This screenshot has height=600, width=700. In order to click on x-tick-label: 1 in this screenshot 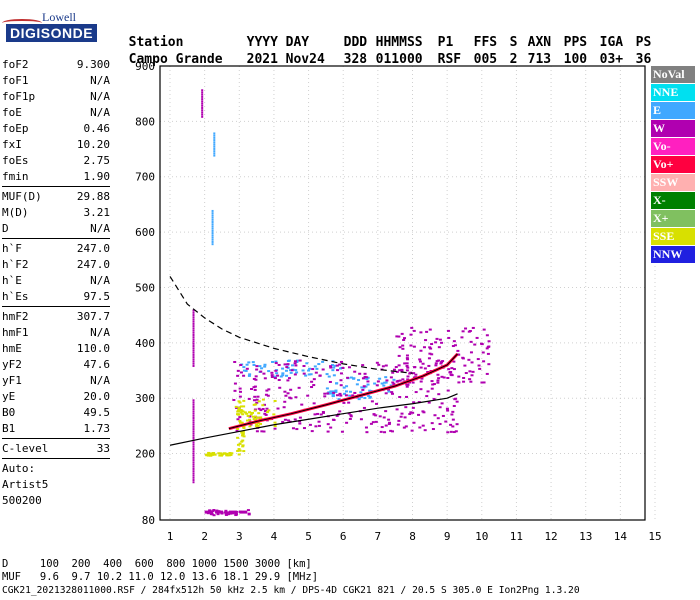, I will do `click(170, 536)`.